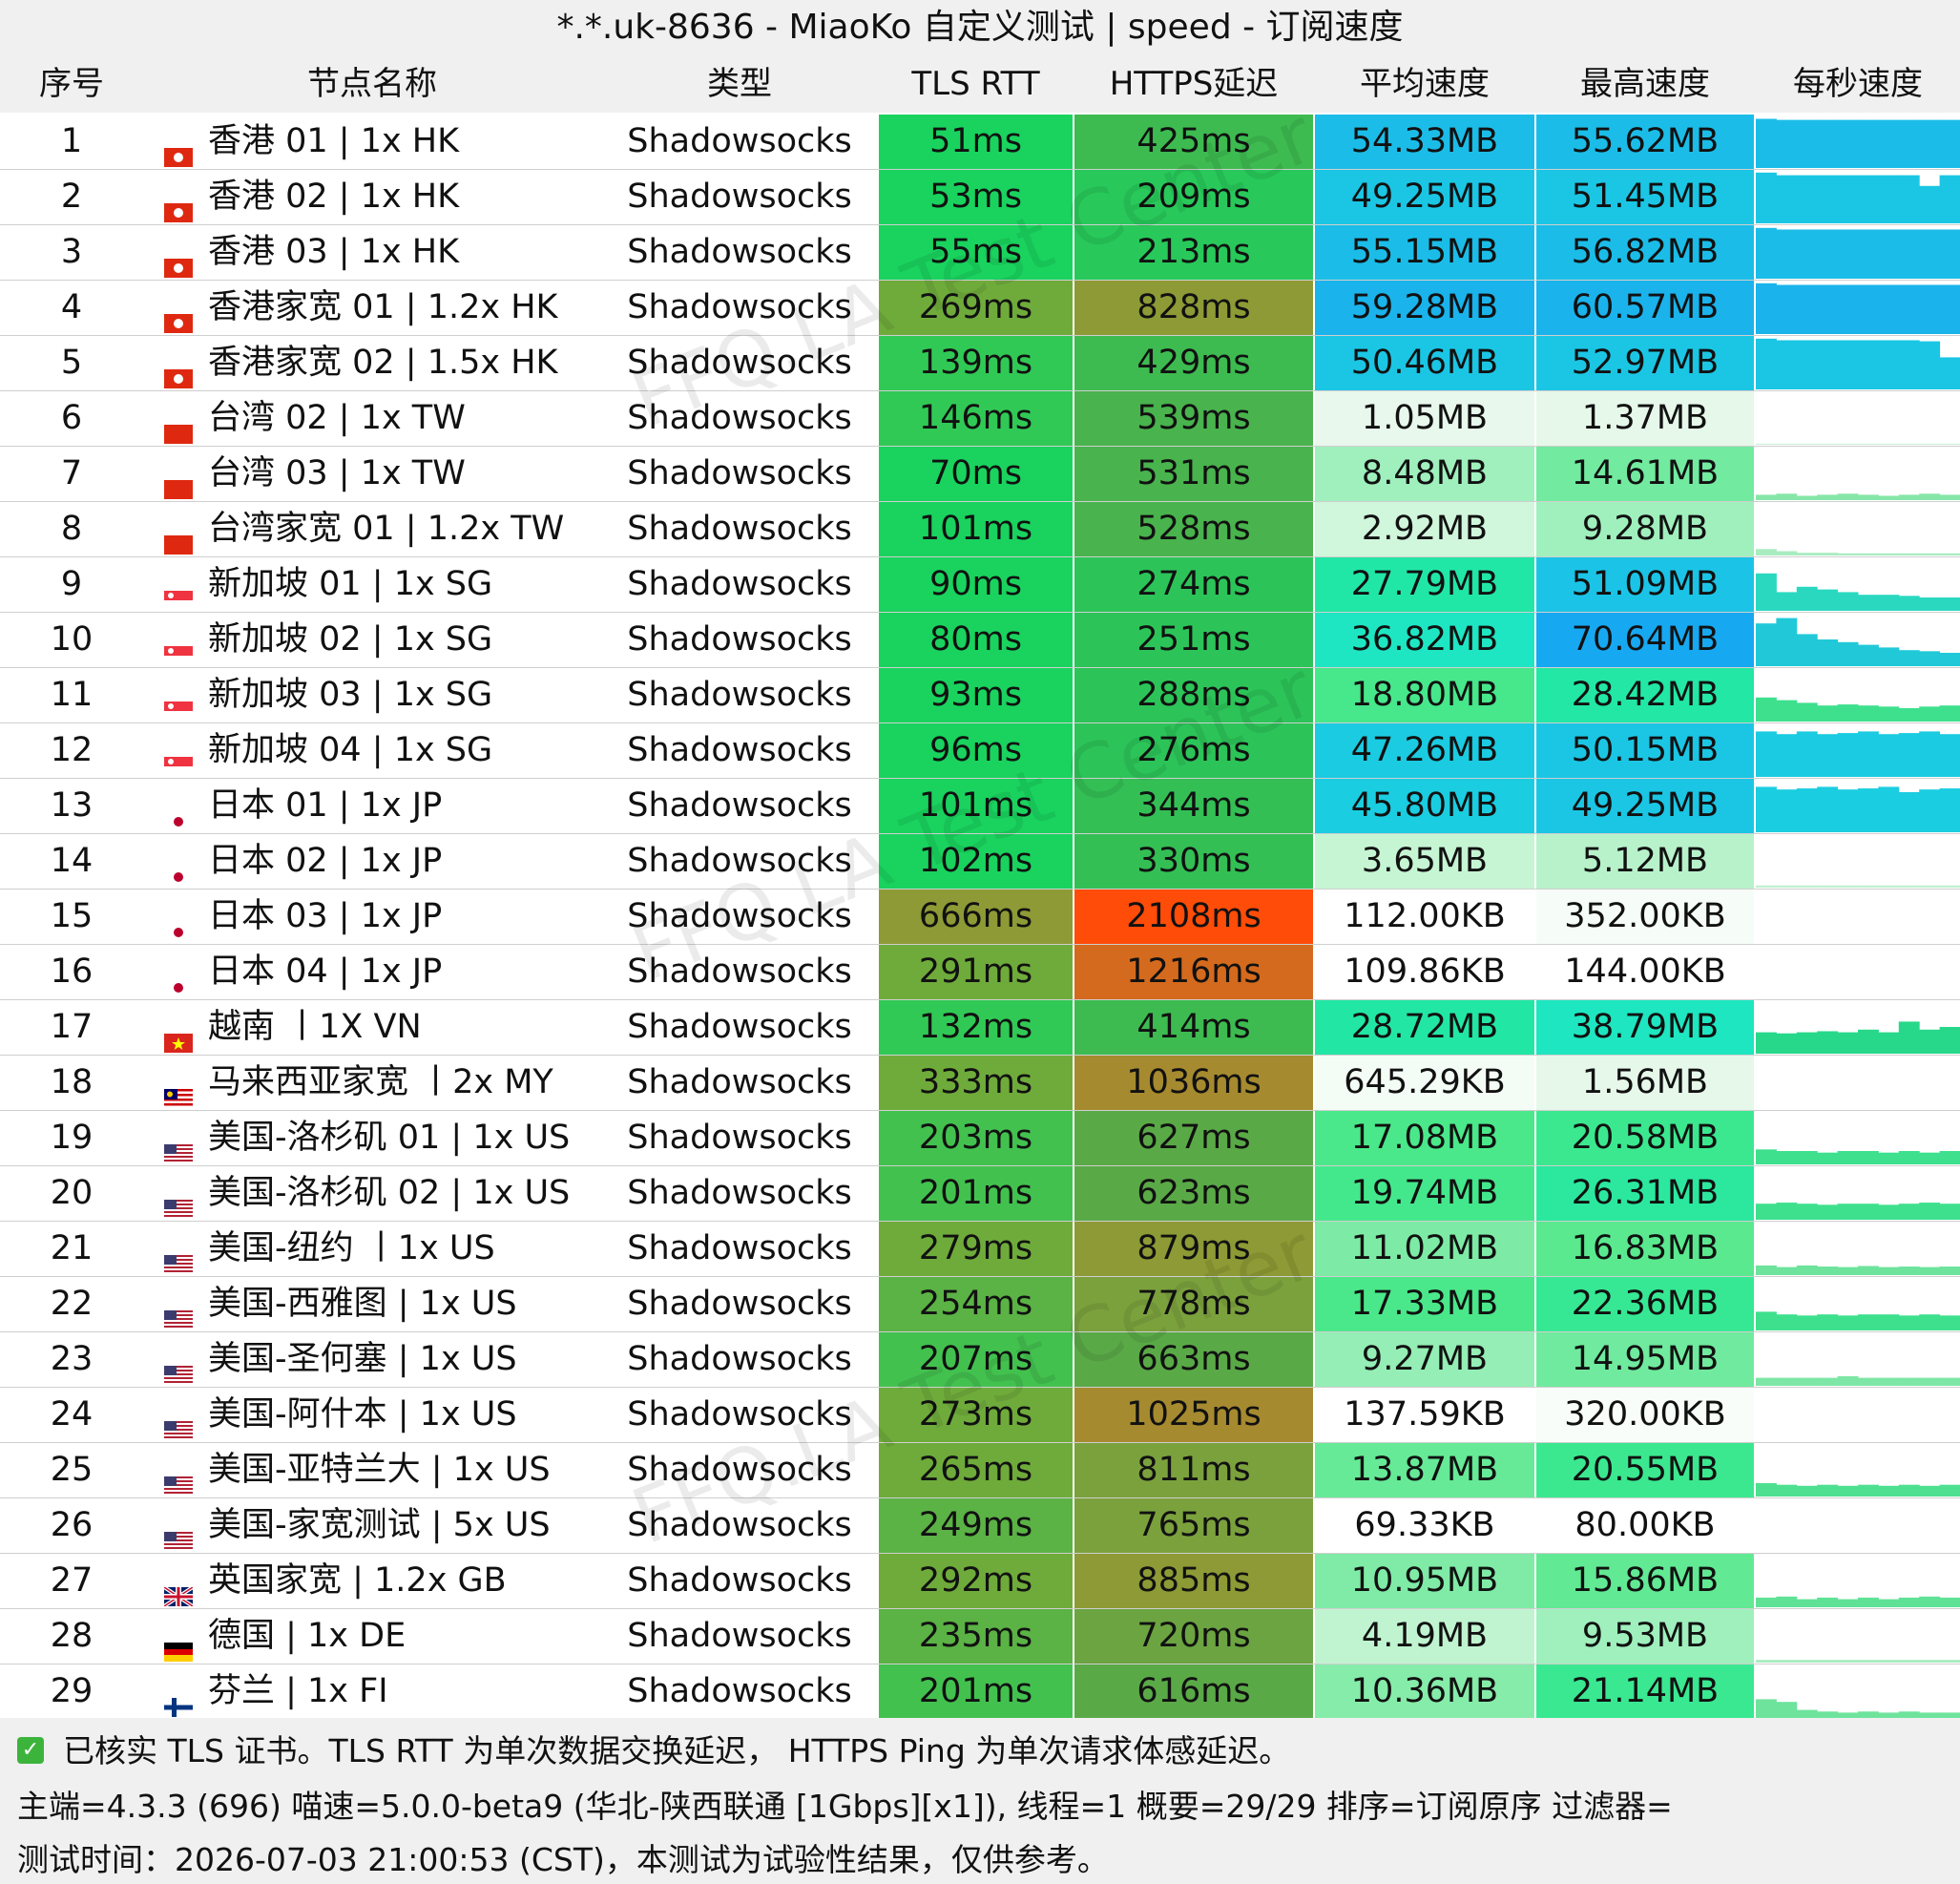 This screenshot has width=1960, height=1884. Describe the element at coordinates (1645, 806) in the screenshot. I see `cell-max: 49.25MB` at that location.